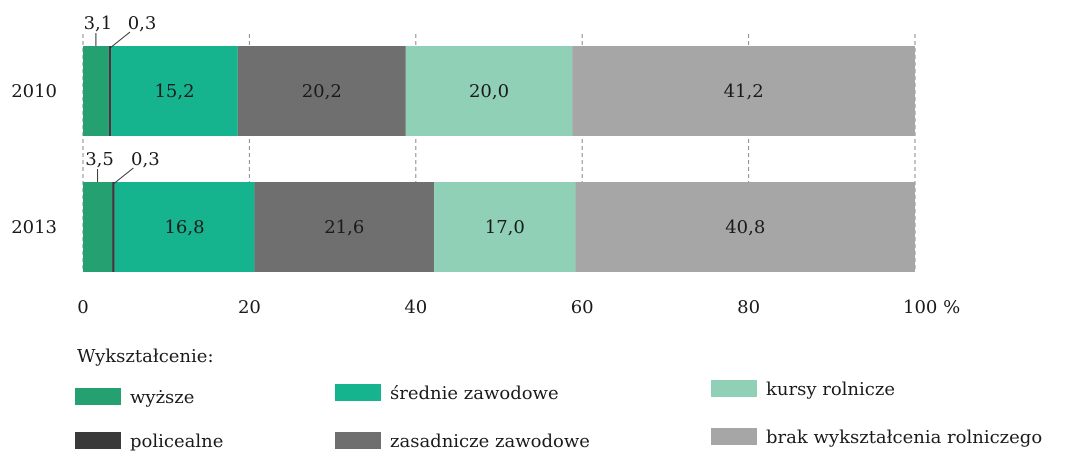 The width and height of the screenshot is (1071, 457). Describe the element at coordinates (249, 307) in the screenshot. I see `x-tick-label-20: 20` at that location.